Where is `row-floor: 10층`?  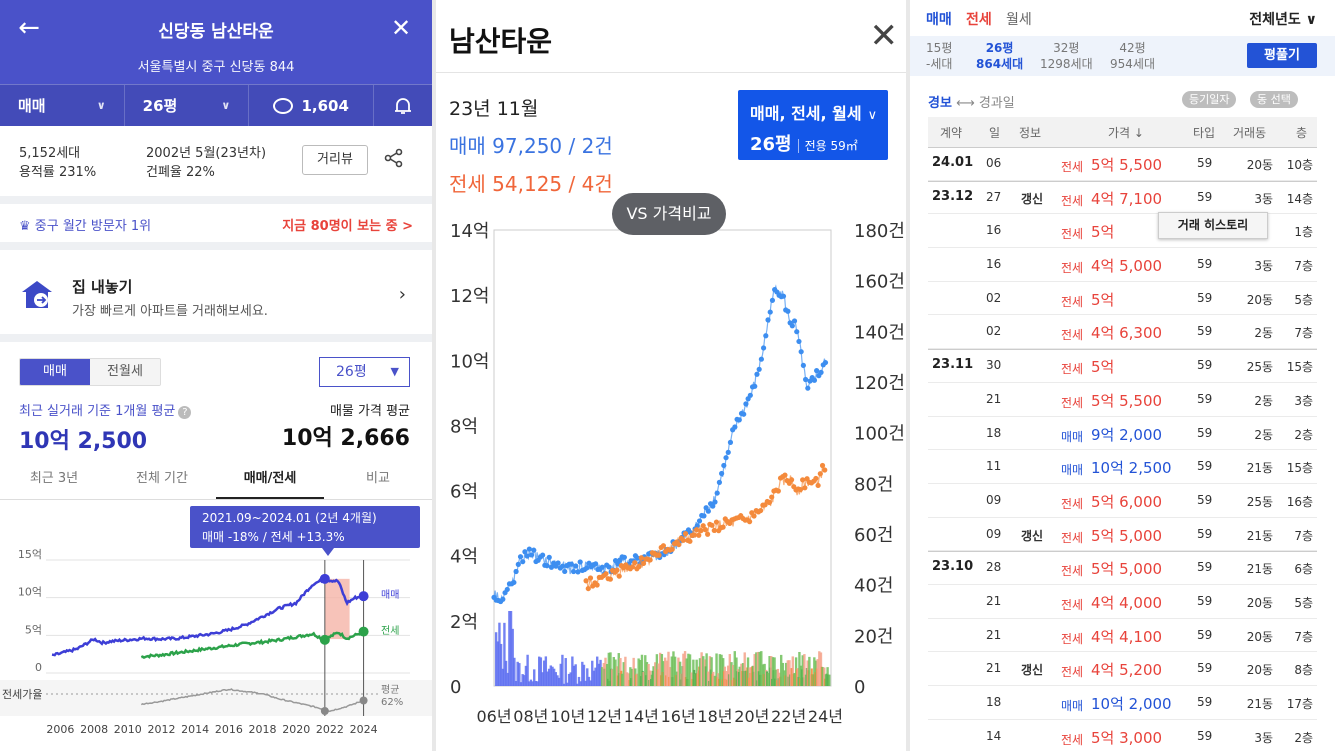
row-floor: 10층 is located at coordinates (1299, 165).